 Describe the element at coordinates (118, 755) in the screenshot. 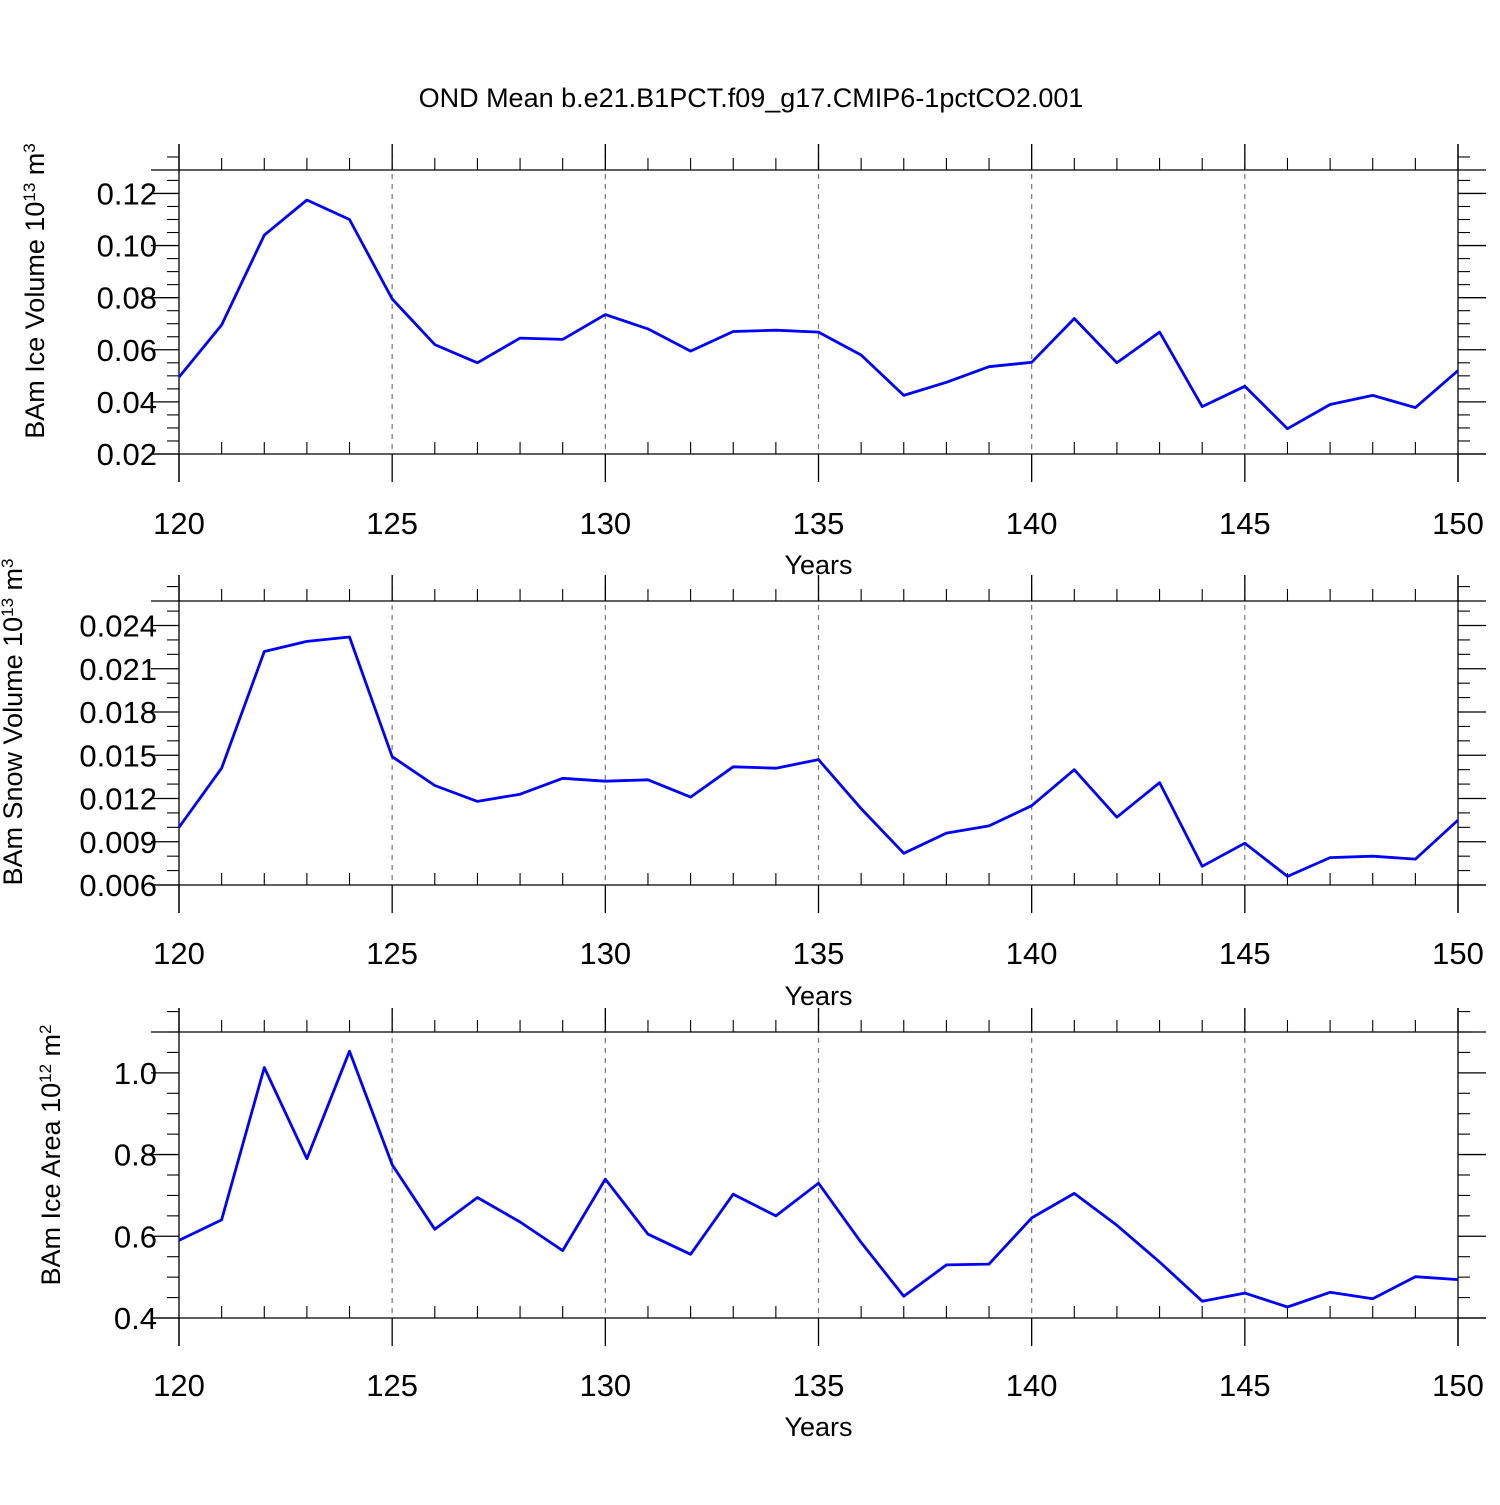

I see `y-tick-label: 0.015` at that location.